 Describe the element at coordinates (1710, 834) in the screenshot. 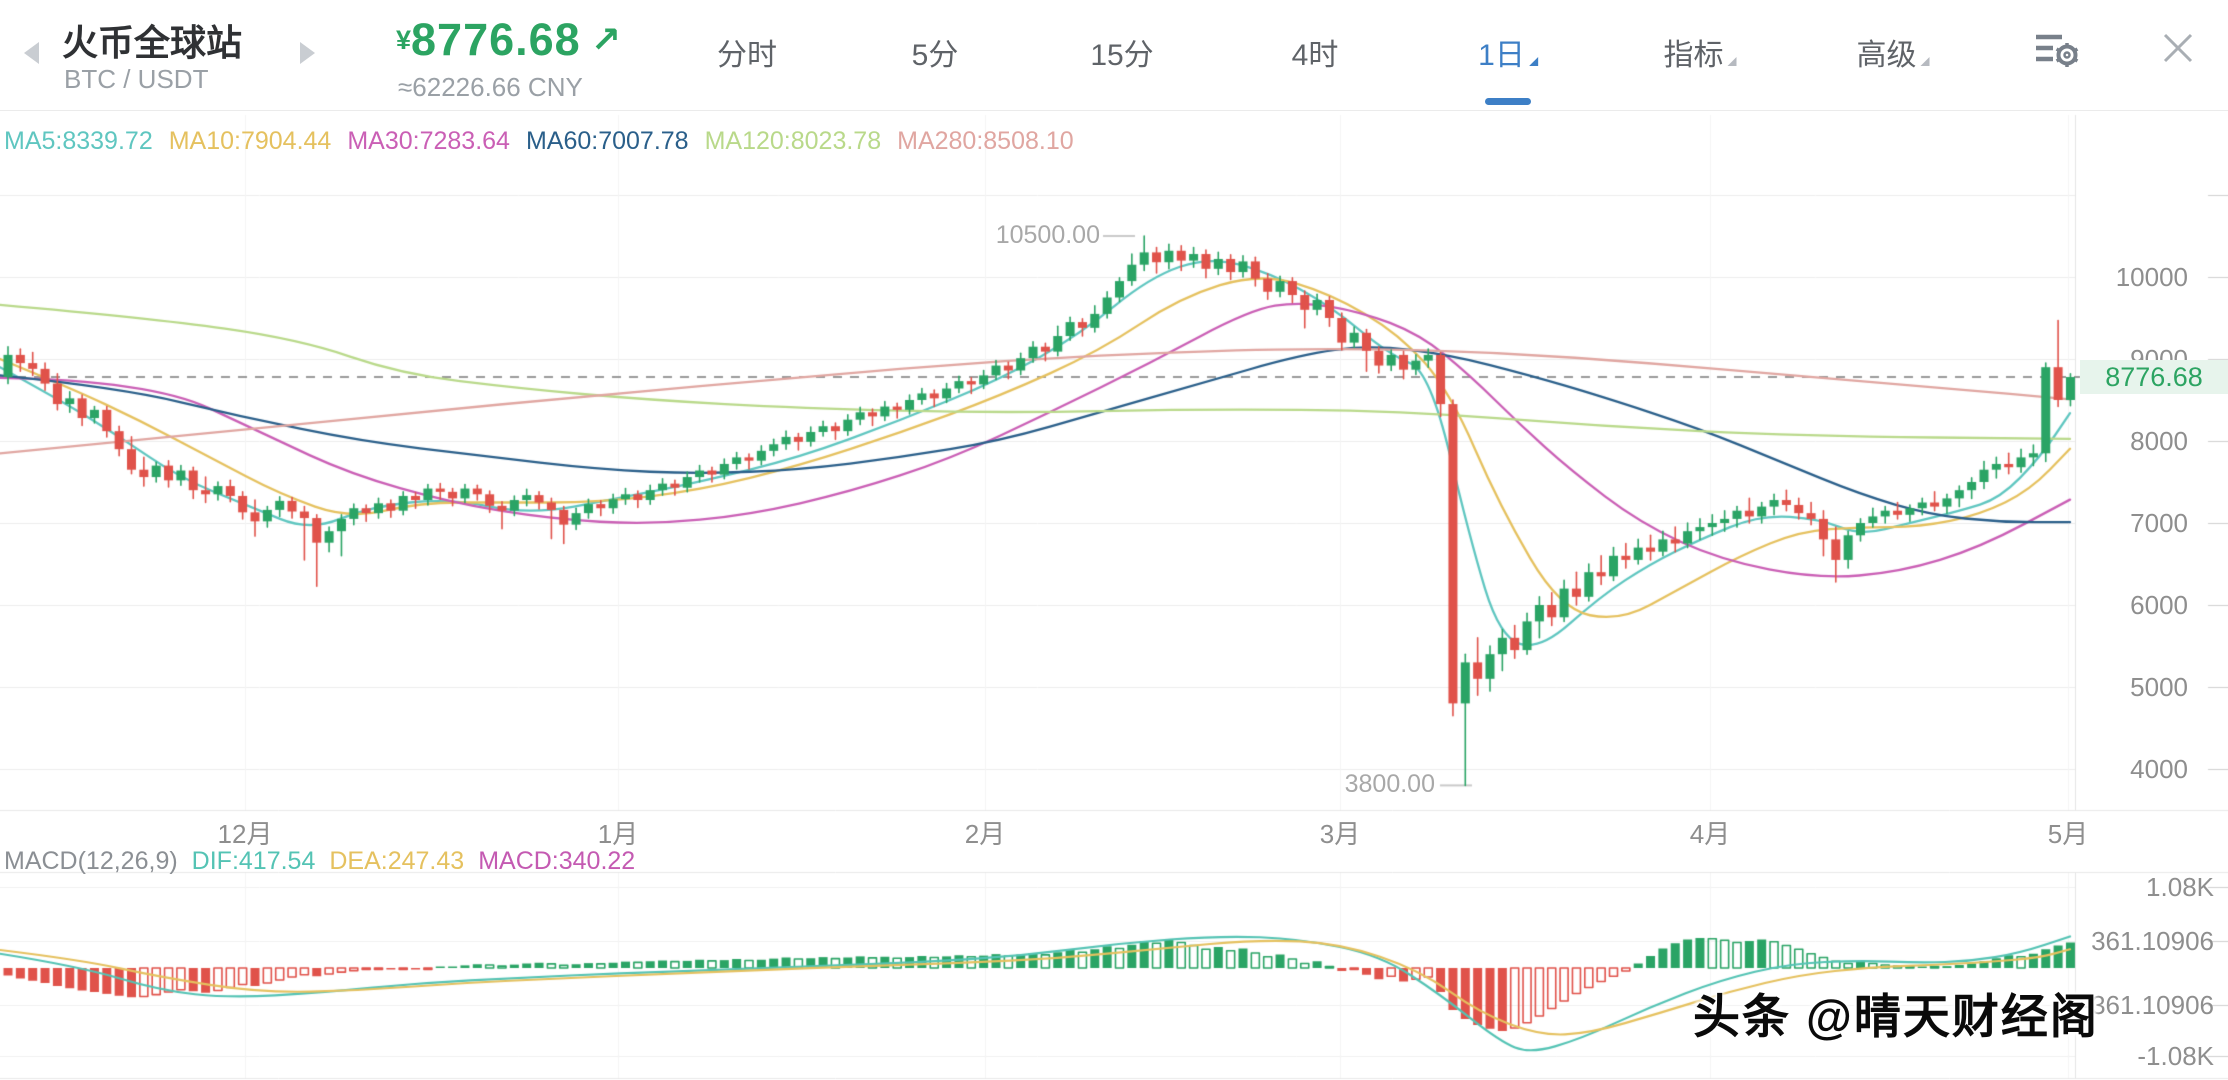

I see `month-tick-label: 4月` at that location.